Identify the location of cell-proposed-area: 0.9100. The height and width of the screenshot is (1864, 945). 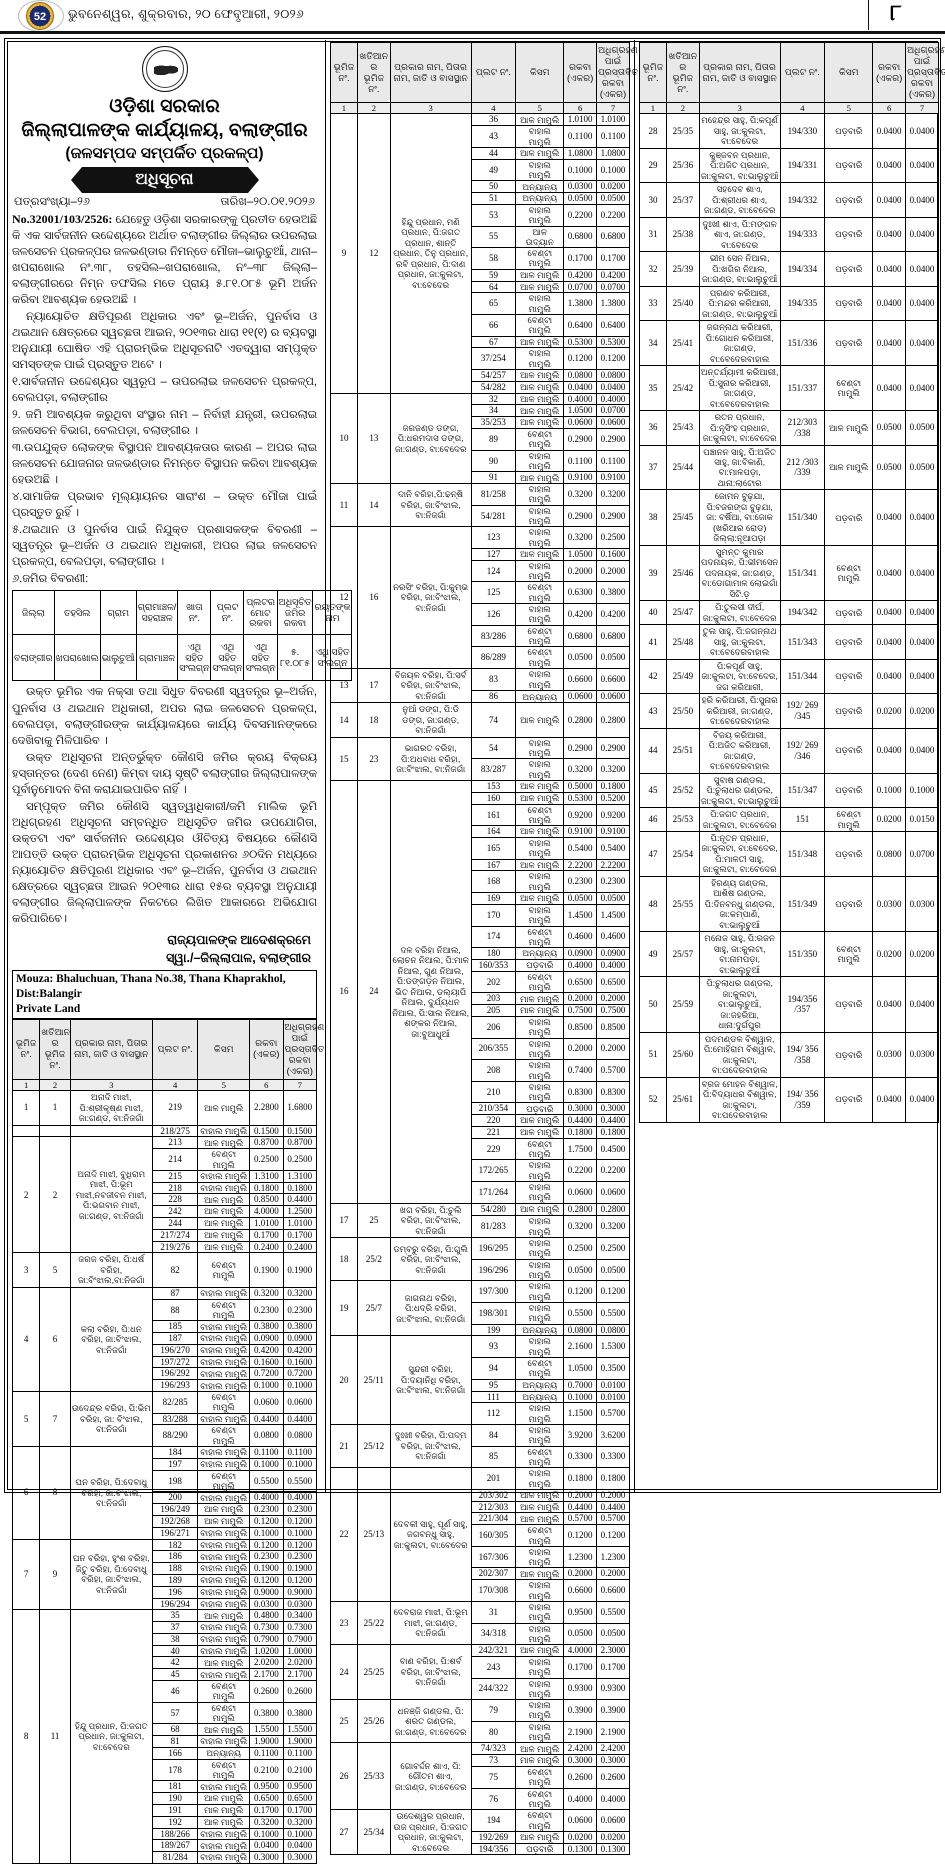
(613, 832).